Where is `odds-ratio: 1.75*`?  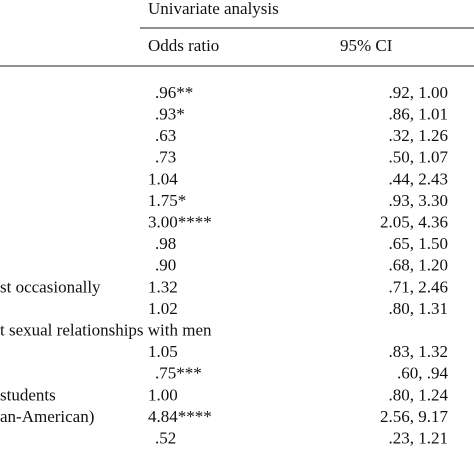 odds-ratio: 1.75* is located at coordinates (167, 200).